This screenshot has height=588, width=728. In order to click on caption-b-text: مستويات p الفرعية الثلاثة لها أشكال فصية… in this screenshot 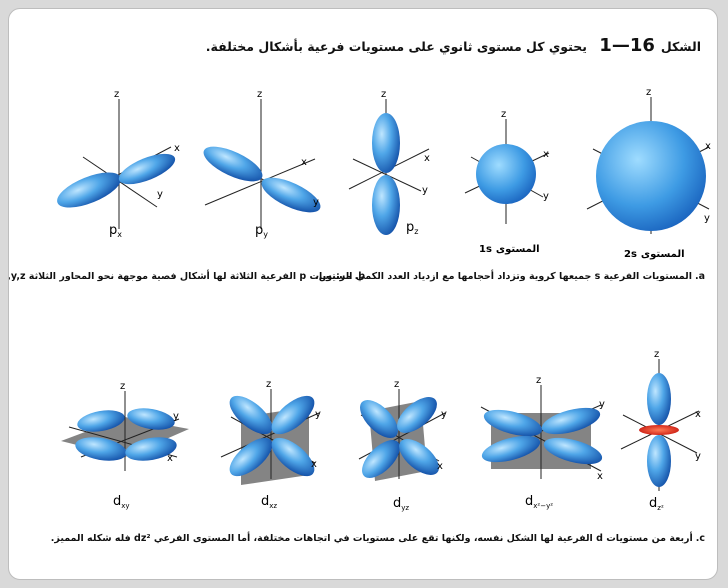, I will do `click(180, 276)`.